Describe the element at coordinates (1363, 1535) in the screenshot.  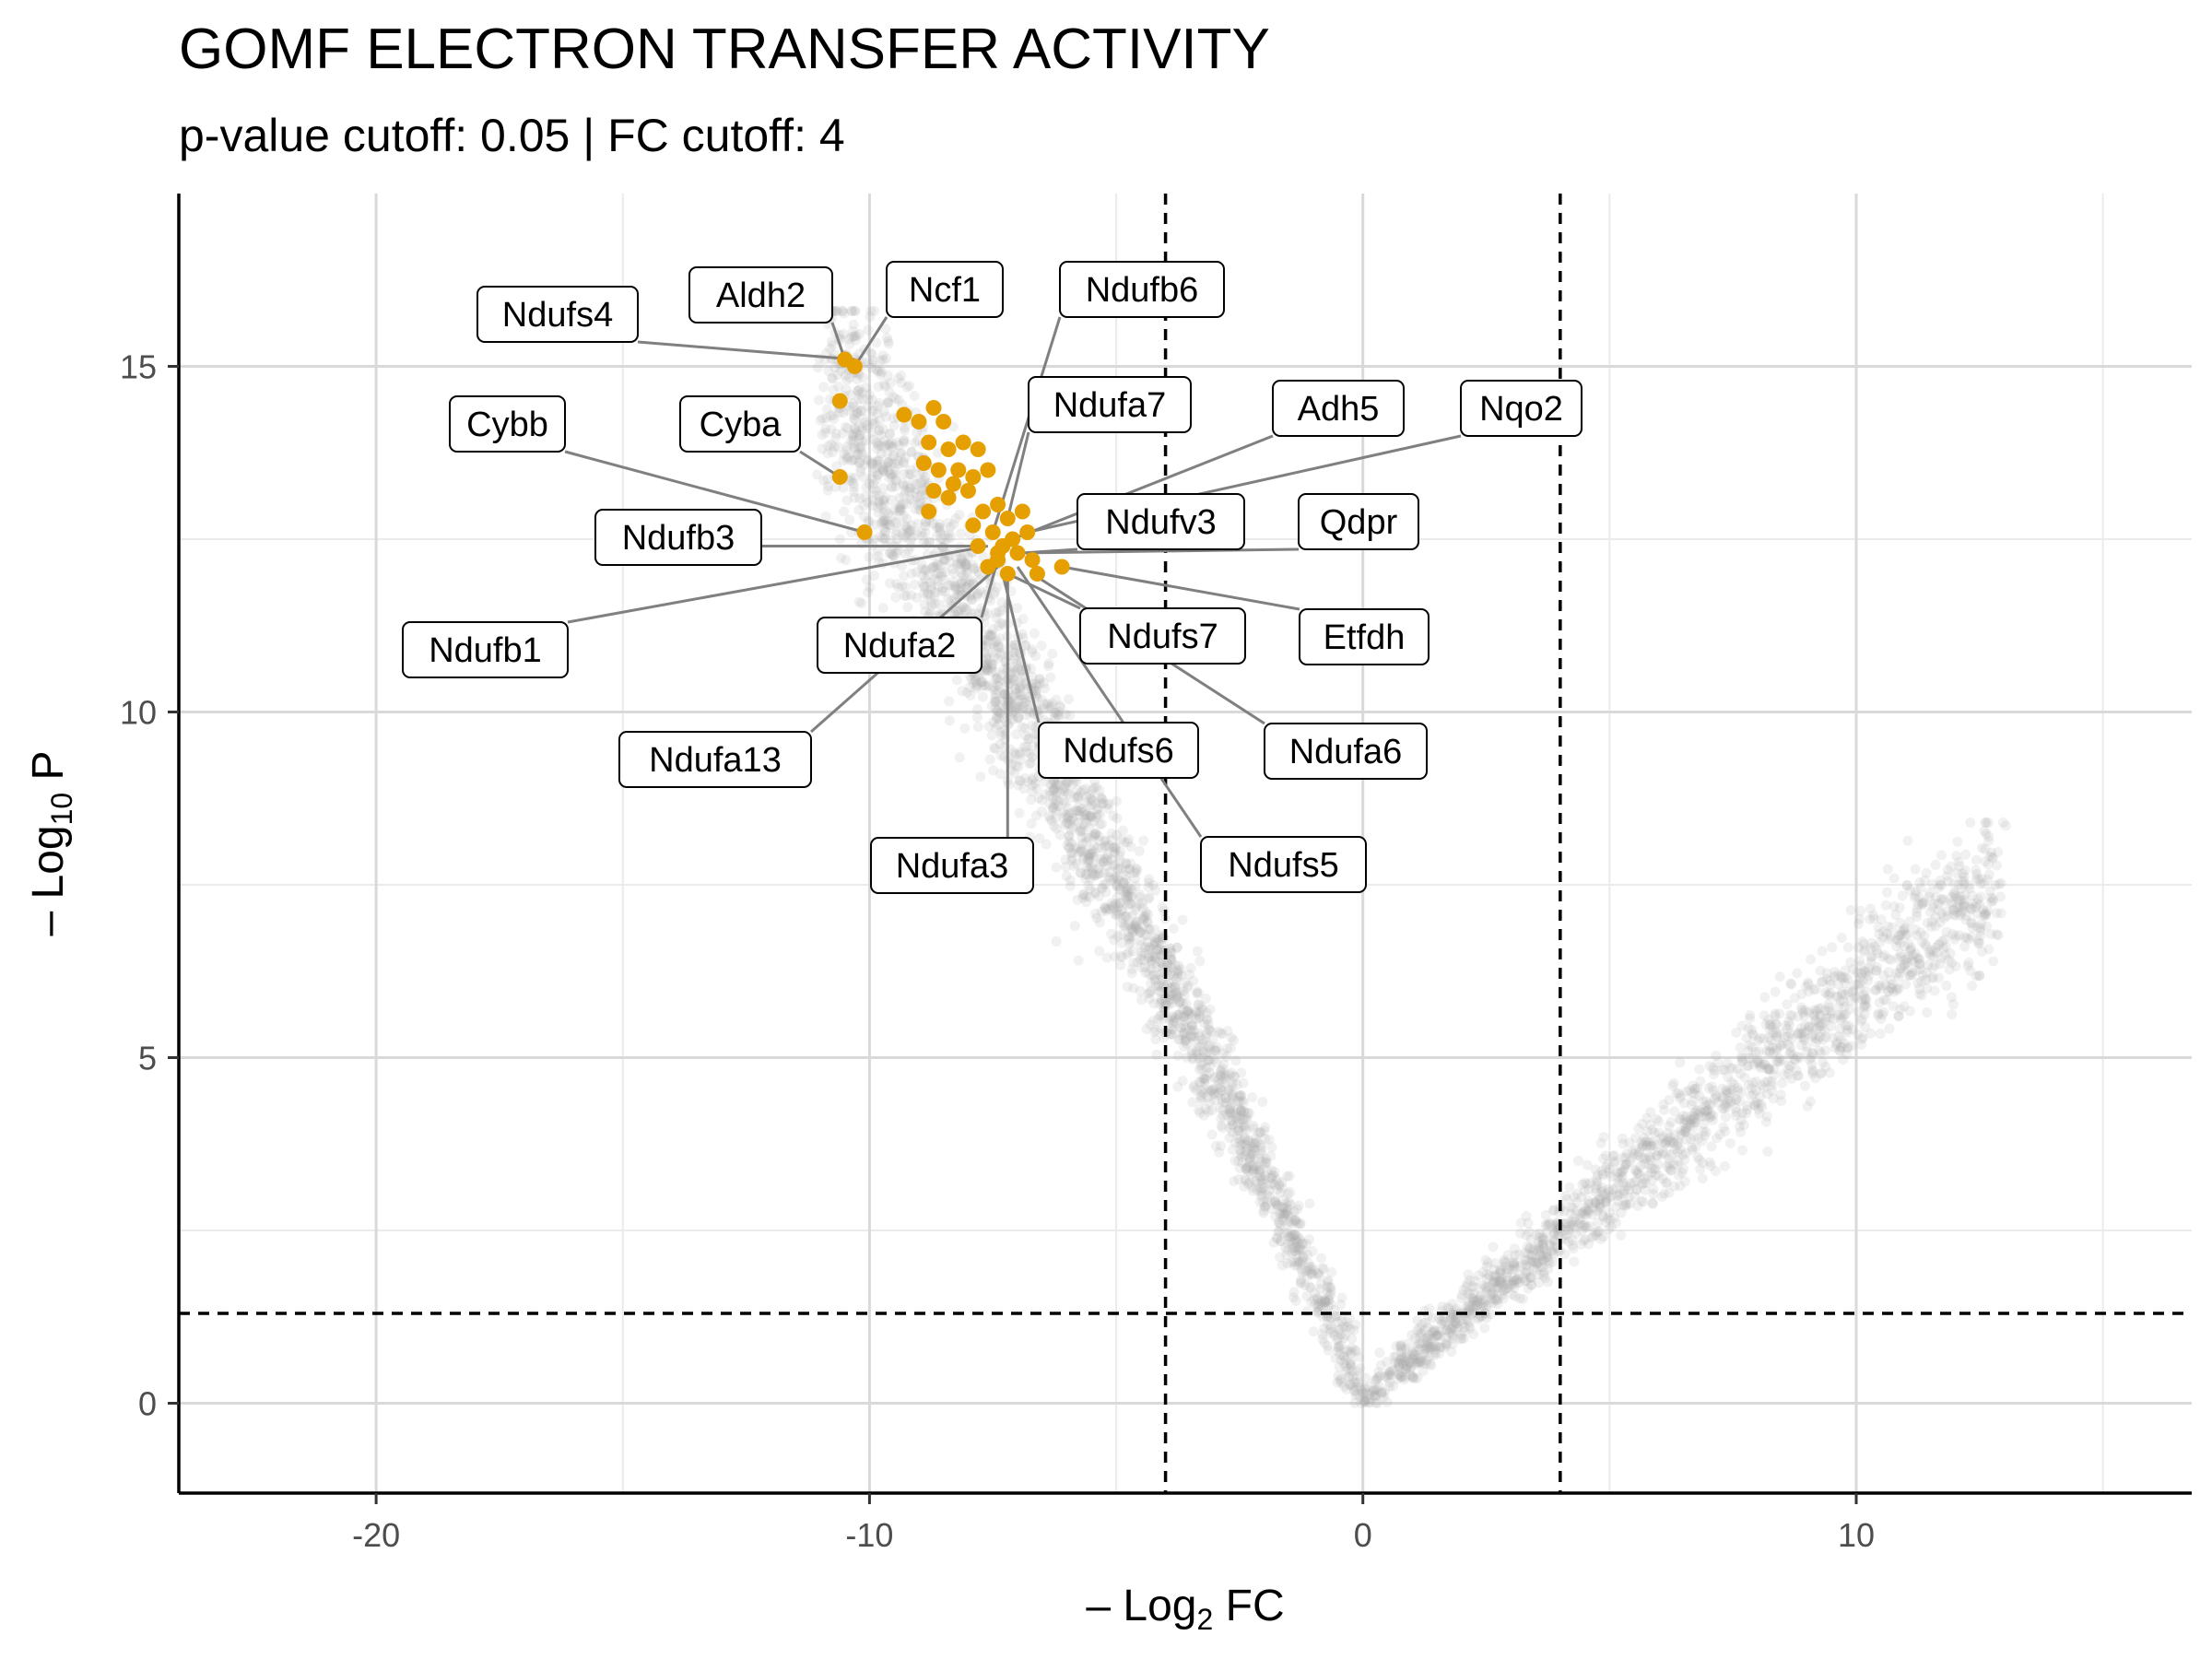
I see `x-tick-label: 0` at that location.